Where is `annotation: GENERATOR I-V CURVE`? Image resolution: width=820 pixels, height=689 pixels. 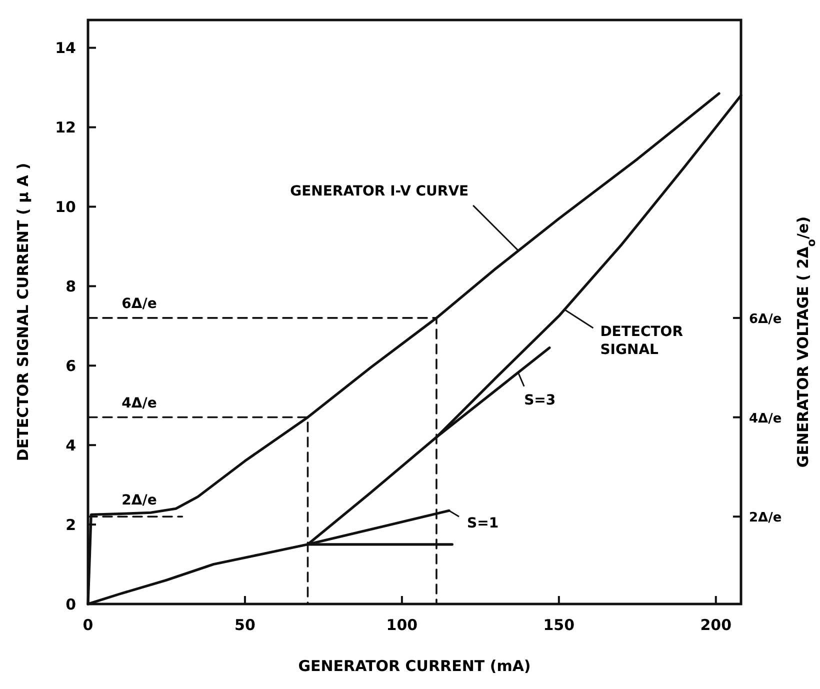 annotation: GENERATOR I-V CURVE is located at coordinates (379, 191).